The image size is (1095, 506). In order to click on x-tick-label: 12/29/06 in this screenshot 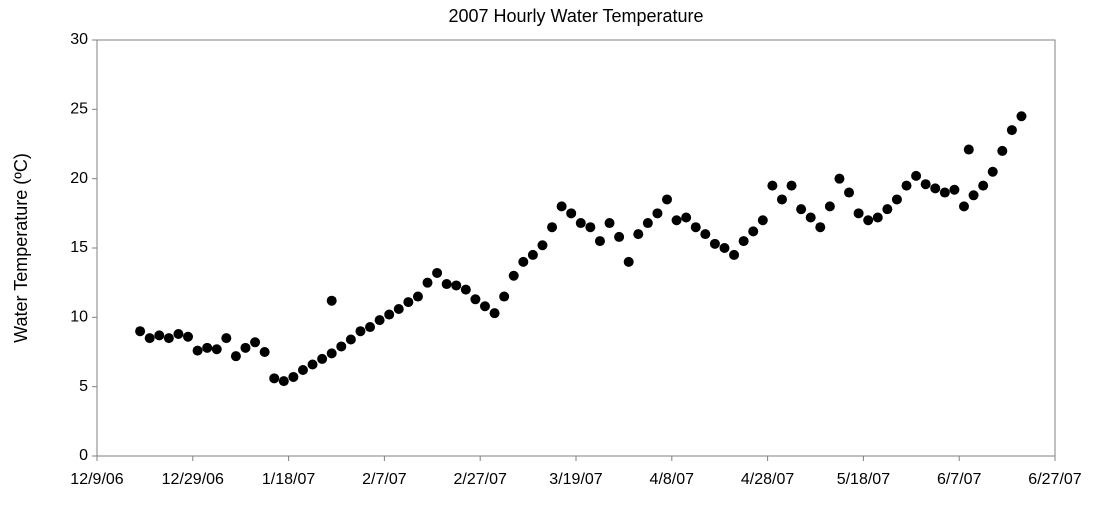, I will do `click(193, 479)`.